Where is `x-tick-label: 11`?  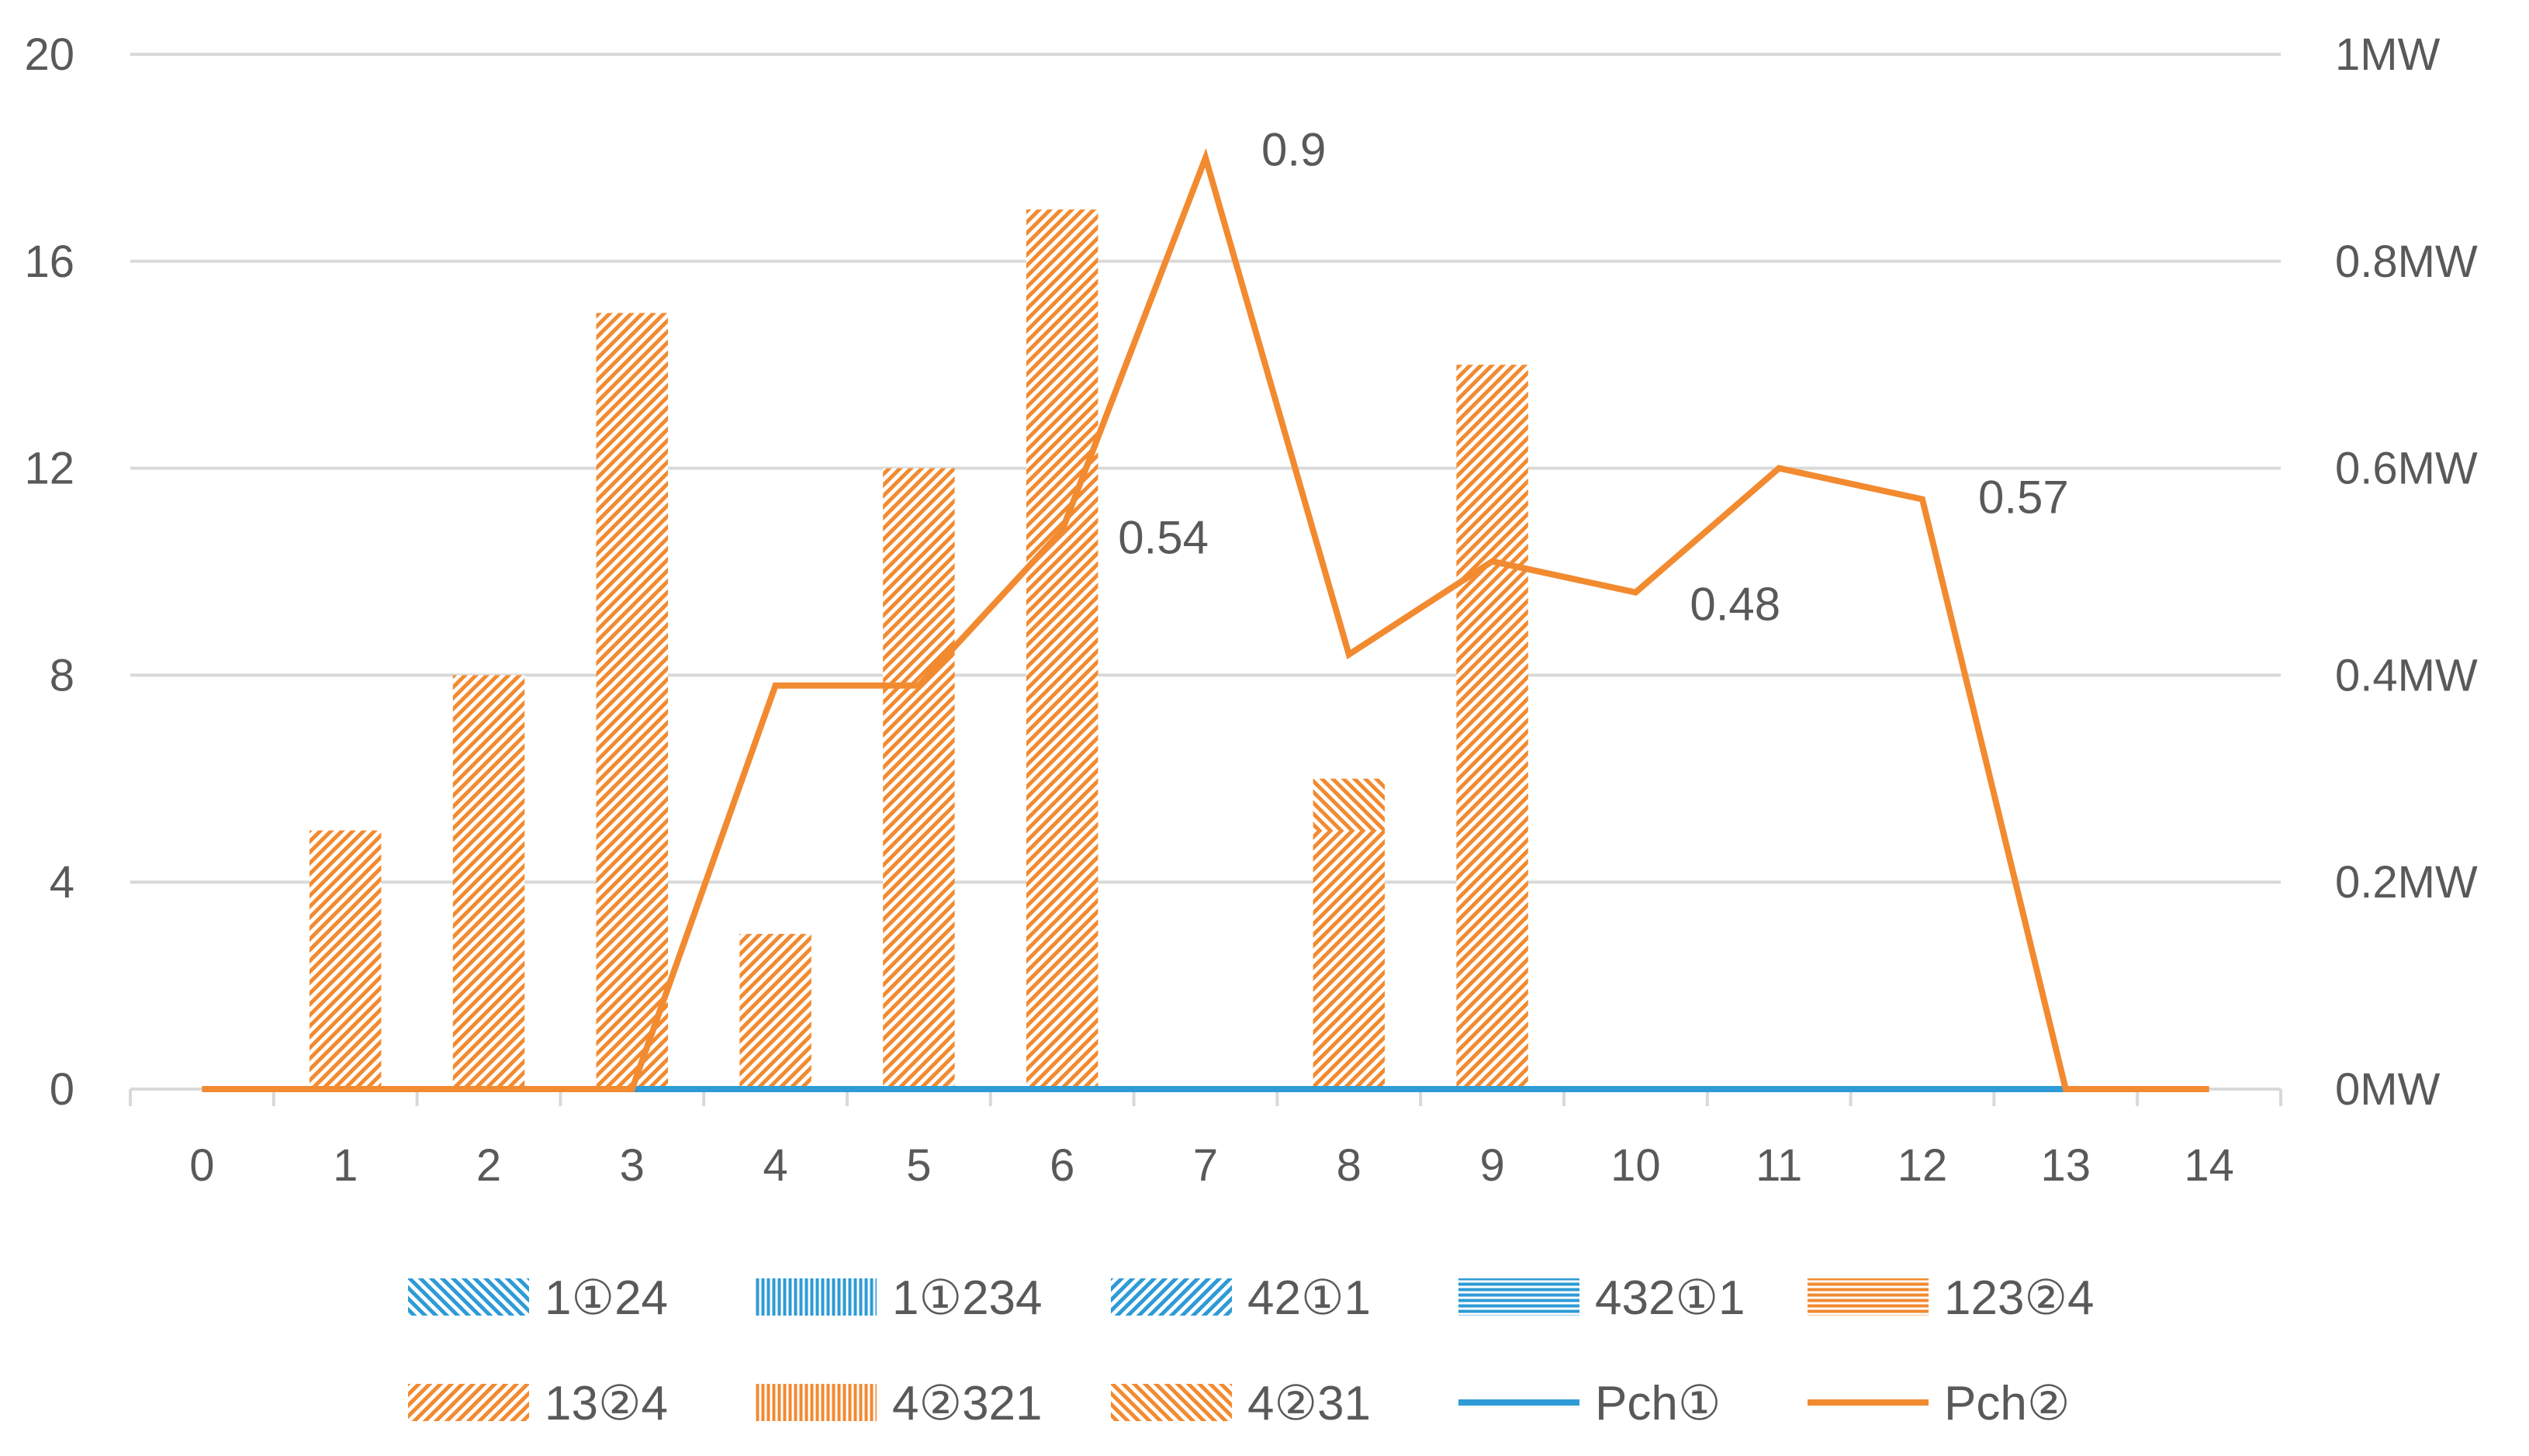
x-tick-label: 11 is located at coordinates (1779, 1165).